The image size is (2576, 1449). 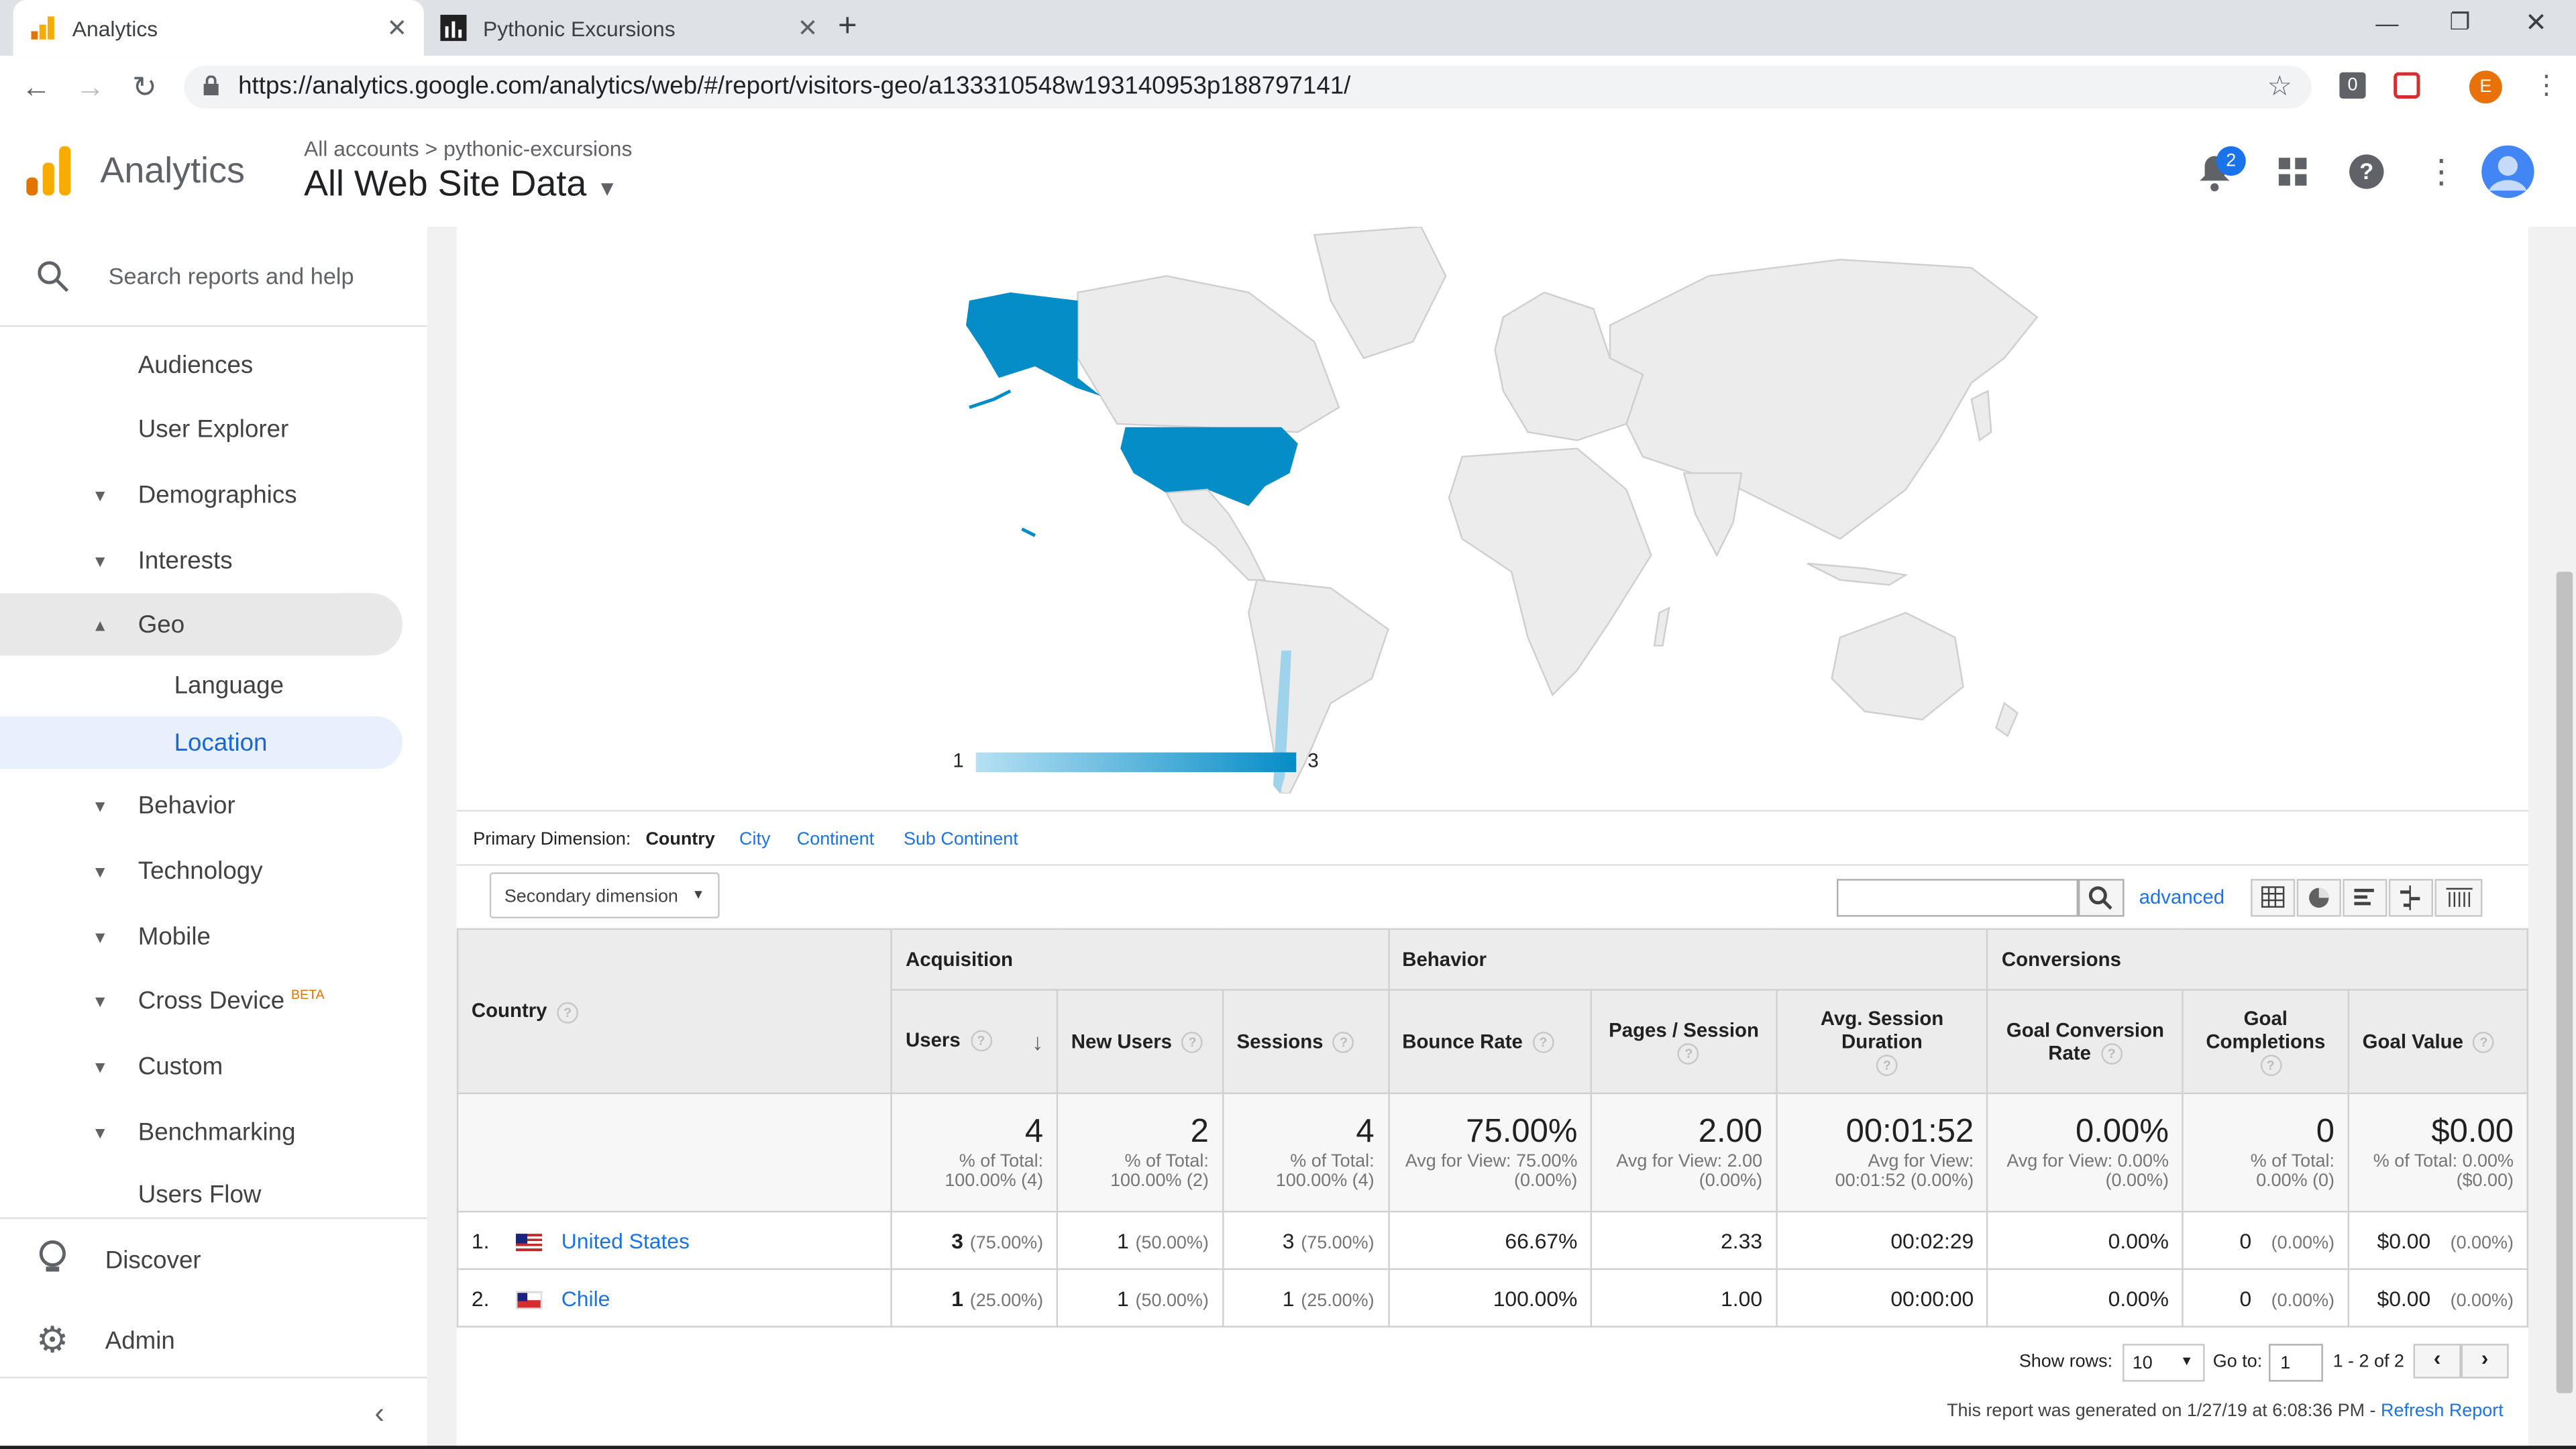 What do you see at coordinates (461, 183) in the screenshot?
I see `property-selector: All Web Site Data ▼` at bounding box center [461, 183].